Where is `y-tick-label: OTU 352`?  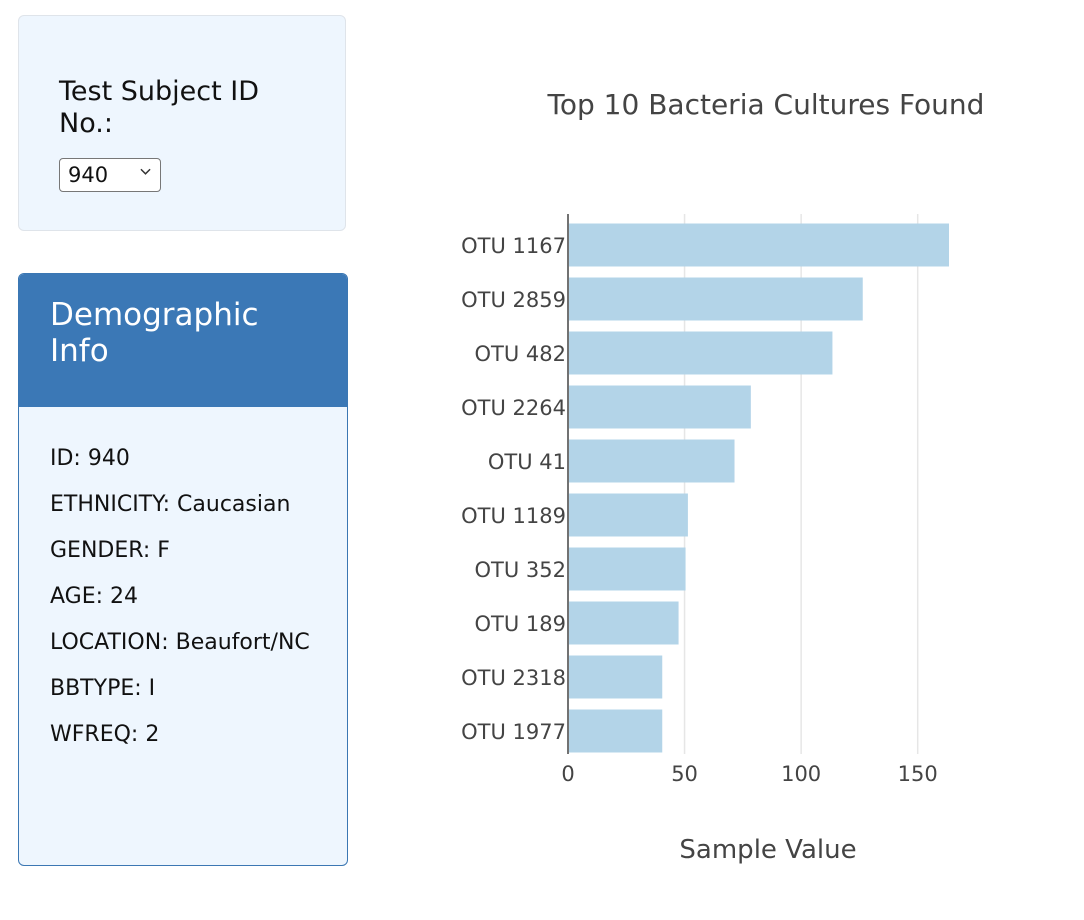
y-tick-label: OTU 352 is located at coordinates (521, 570).